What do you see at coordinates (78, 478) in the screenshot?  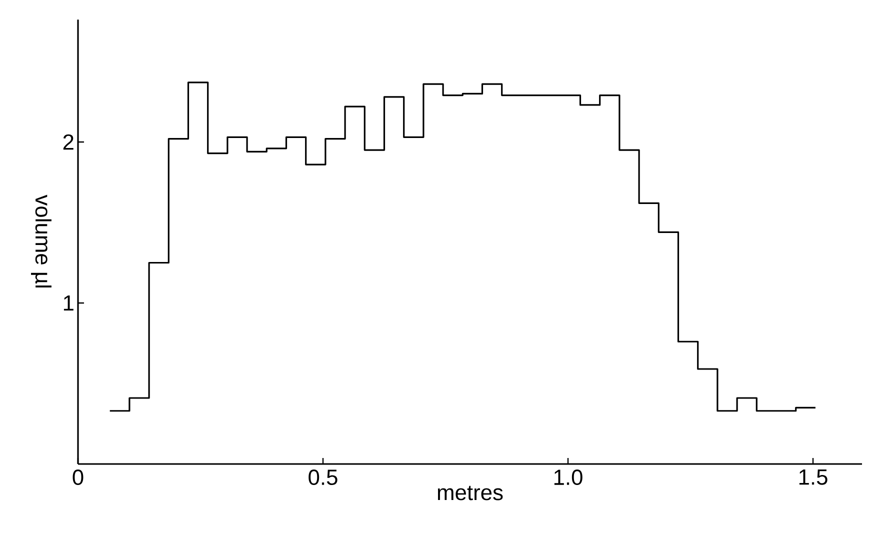 I see `x-tick-label: 0` at bounding box center [78, 478].